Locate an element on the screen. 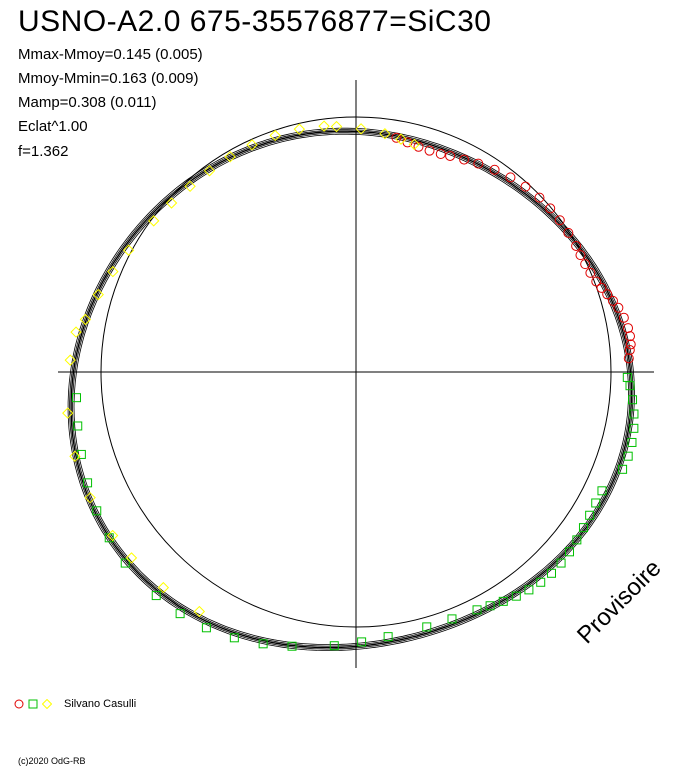  legend: Silvano Casulli is located at coordinates (75, 704).